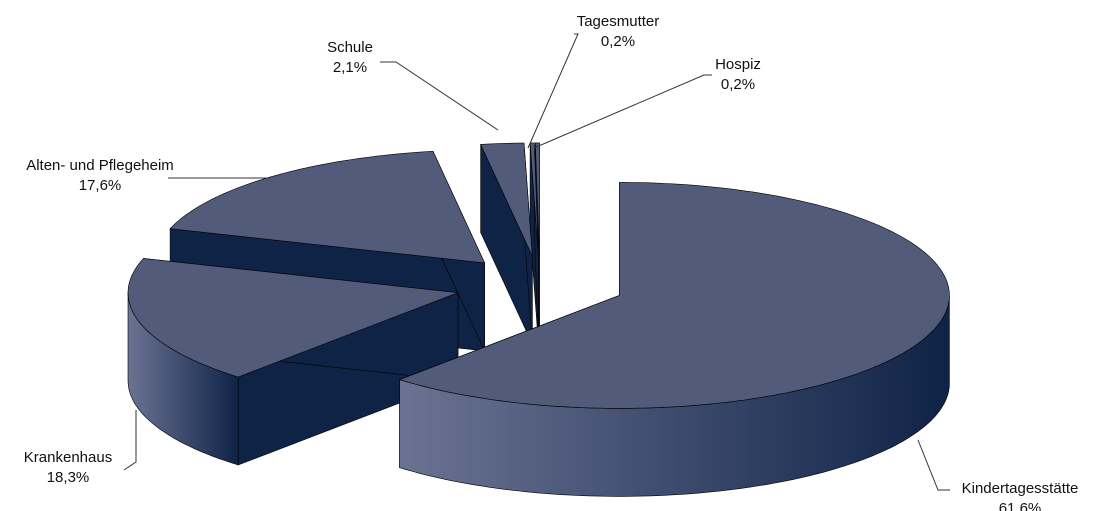 The width and height of the screenshot is (1100, 511). I want to click on value-label: 17,6%, so click(100, 185).